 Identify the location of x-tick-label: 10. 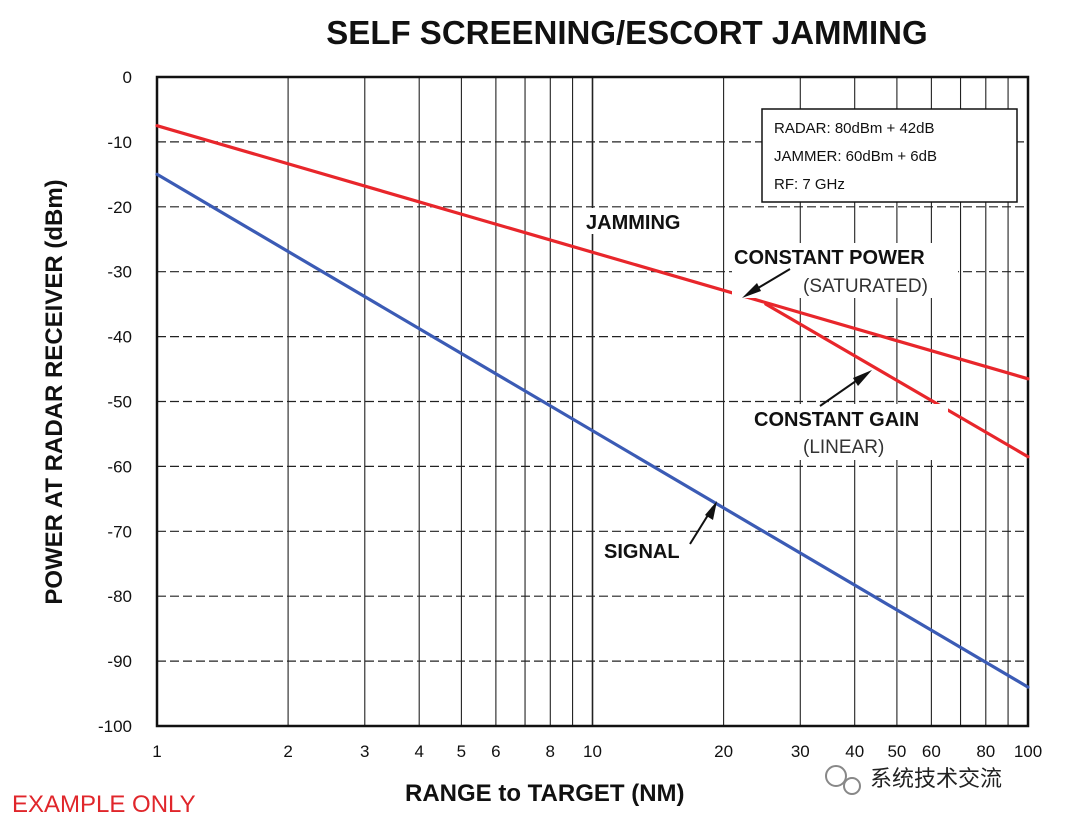
(592, 751).